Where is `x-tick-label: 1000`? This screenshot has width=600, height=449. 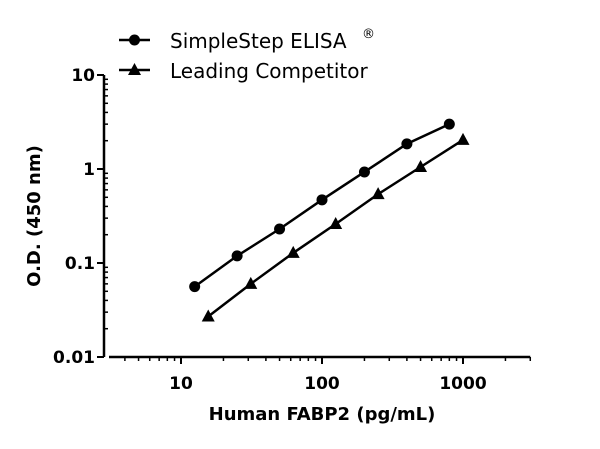
x-tick-label: 1000 is located at coordinates (462, 384).